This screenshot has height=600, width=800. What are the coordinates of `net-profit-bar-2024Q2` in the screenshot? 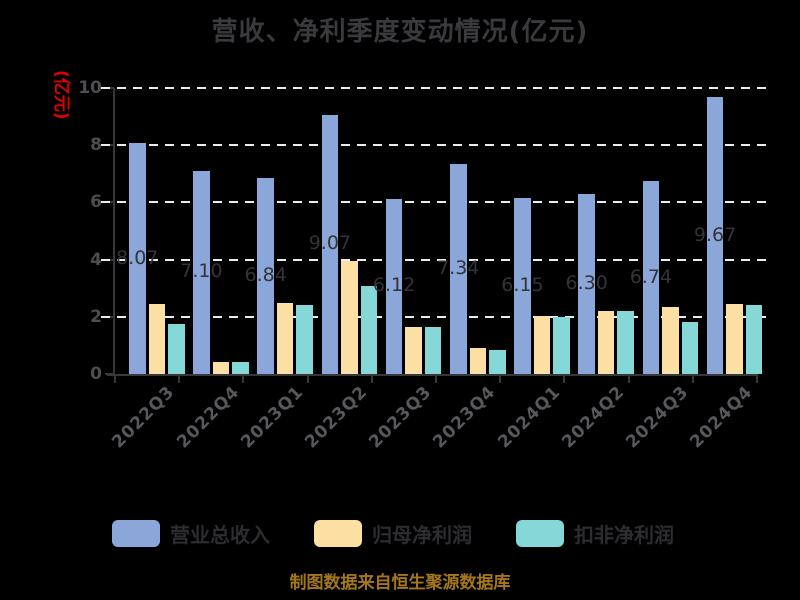 It's located at (606, 342).